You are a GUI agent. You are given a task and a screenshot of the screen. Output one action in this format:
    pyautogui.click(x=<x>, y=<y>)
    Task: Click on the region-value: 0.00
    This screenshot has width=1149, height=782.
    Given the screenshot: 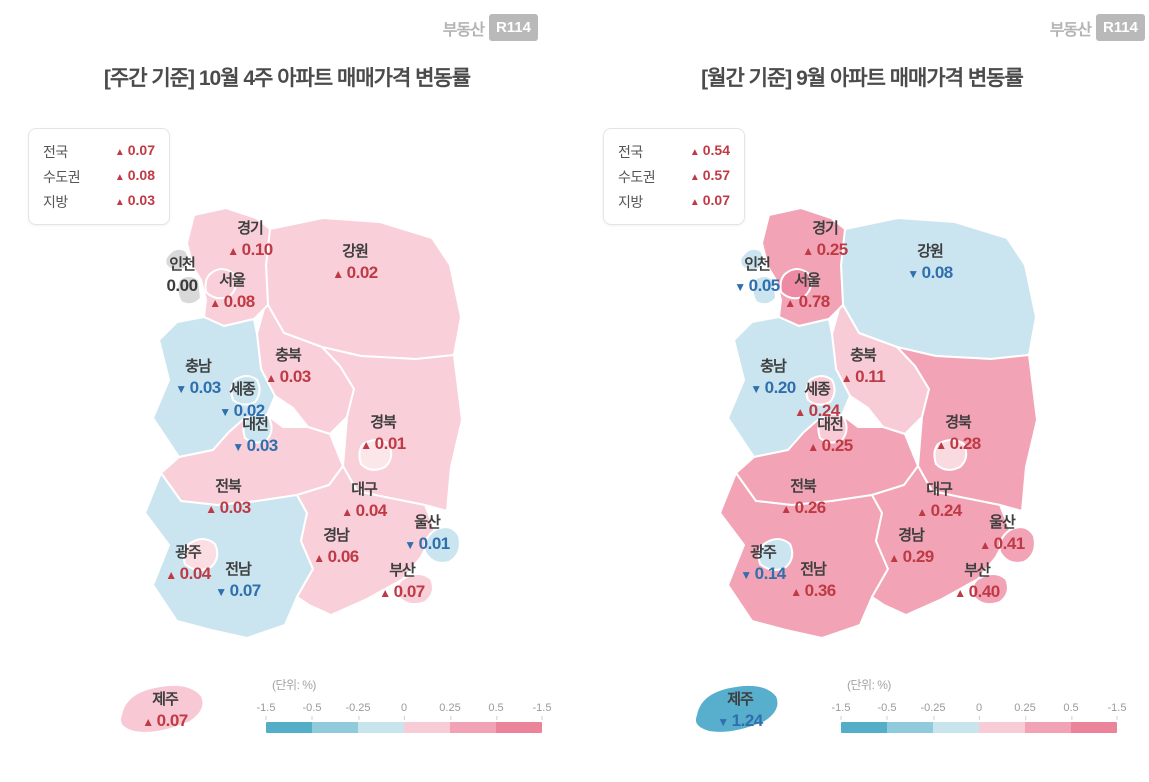 What is the action you would take?
    pyautogui.click(x=182, y=285)
    